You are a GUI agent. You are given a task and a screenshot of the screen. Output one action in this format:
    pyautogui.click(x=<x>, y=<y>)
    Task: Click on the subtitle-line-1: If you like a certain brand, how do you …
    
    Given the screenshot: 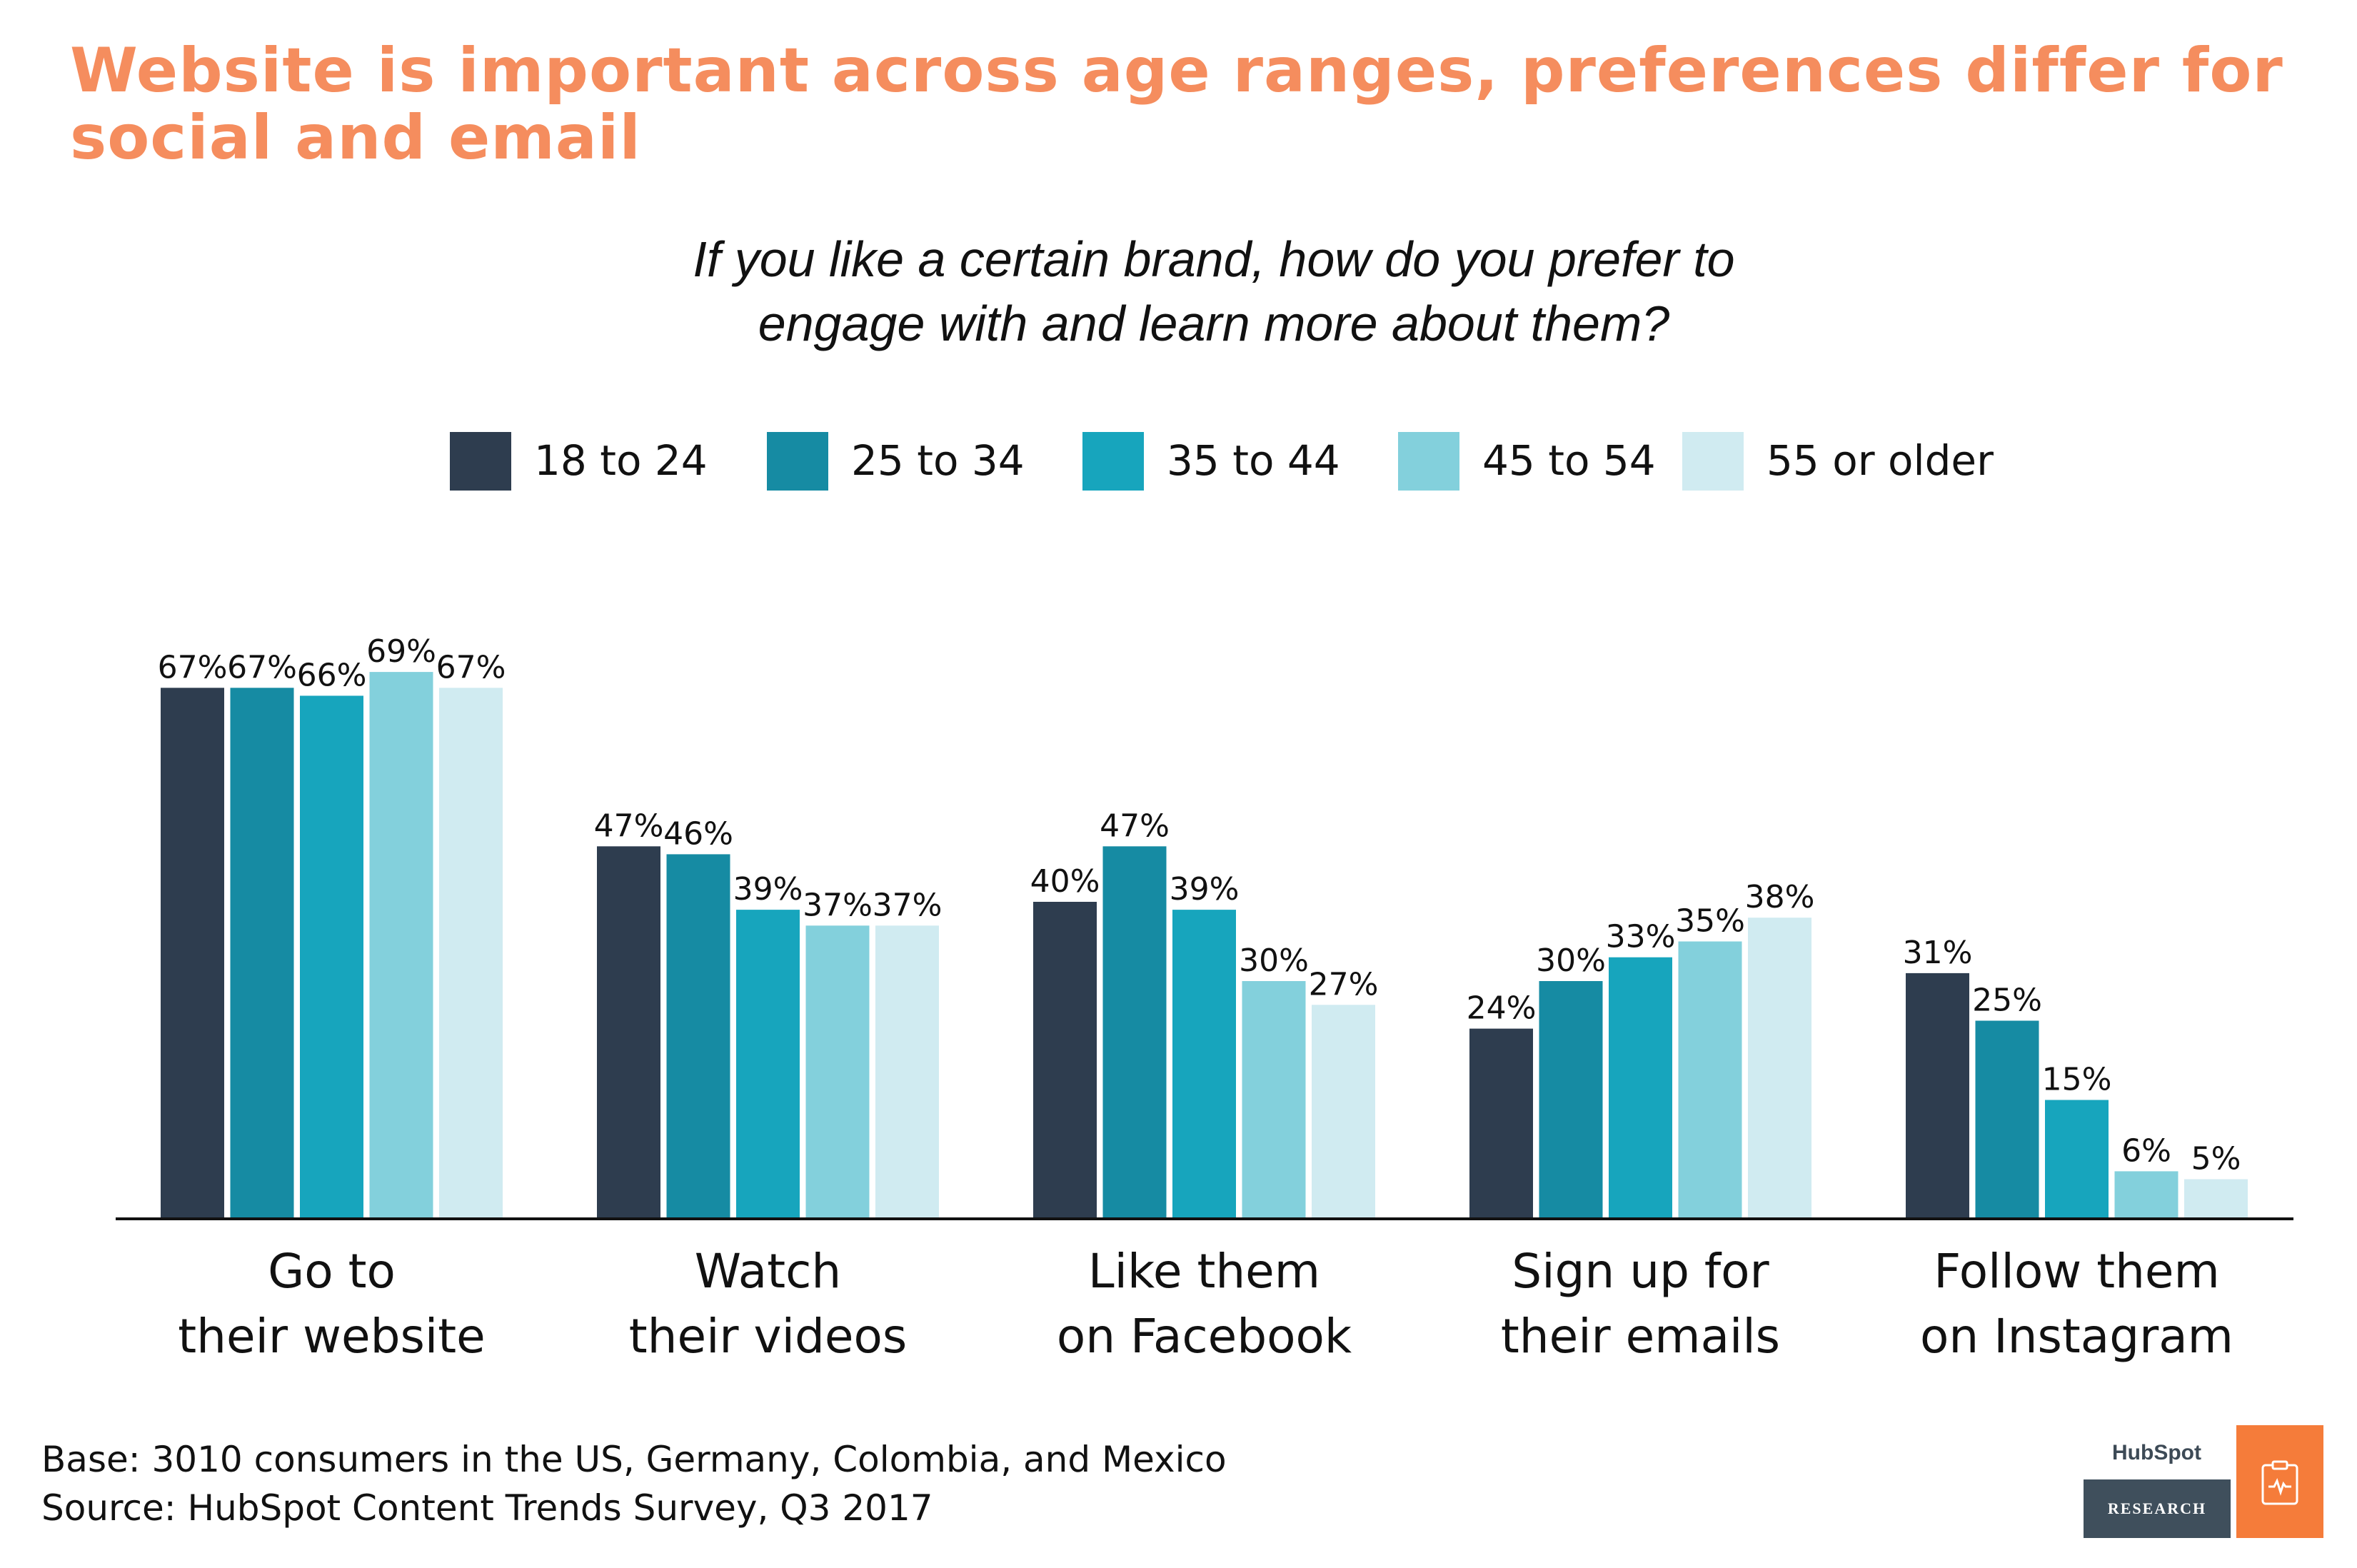 What is the action you would take?
    pyautogui.click(x=1214, y=259)
    